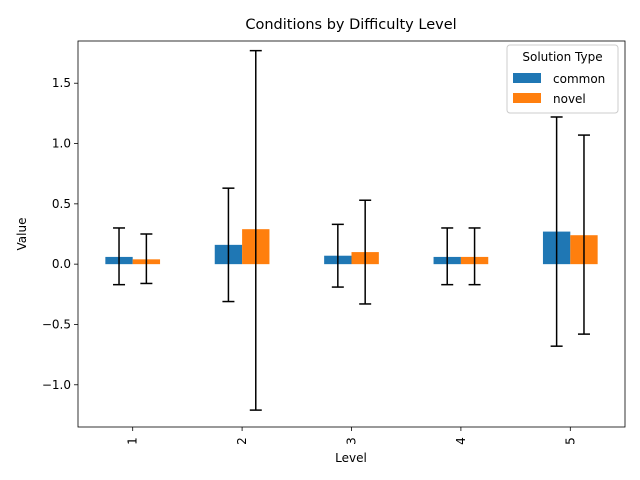  What do you see at coordinates (570, 441) in the screenshot?
I see `x-tick-label: 5` at bounding box center [570, 441].